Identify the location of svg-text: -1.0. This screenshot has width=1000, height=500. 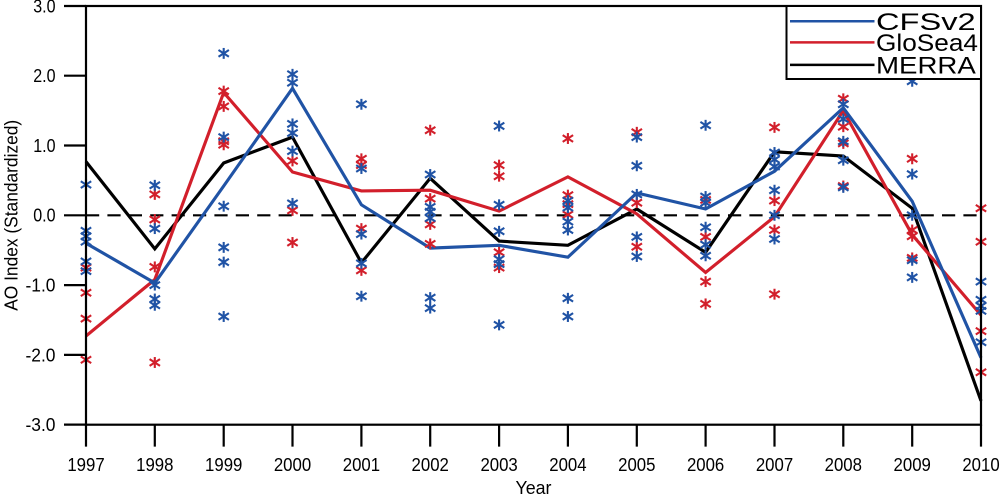
(41, 285).